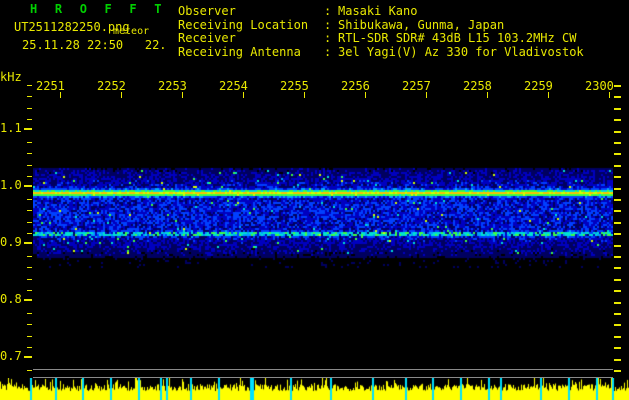  What do you see at coordinates (457, 38) in the screenshot?
I see `station-info-value: RTL-SDR SDR# 43dB L15 103.2MHz CW` at bounding box center [457, 38].